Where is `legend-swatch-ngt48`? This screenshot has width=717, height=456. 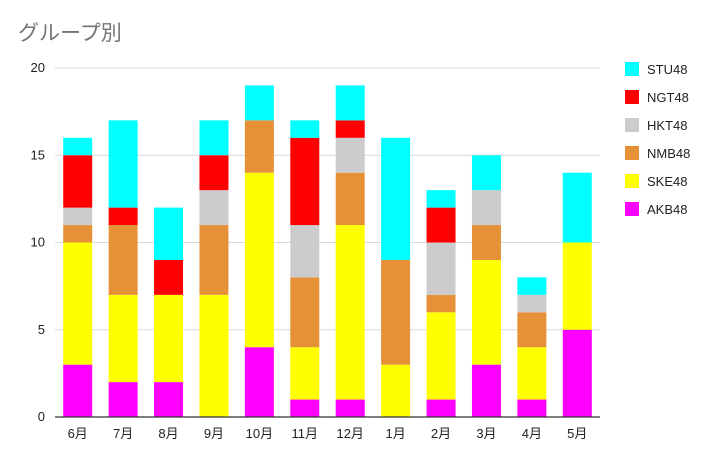 legend-swatch-ngt48 is located at coordinates (632, 97).